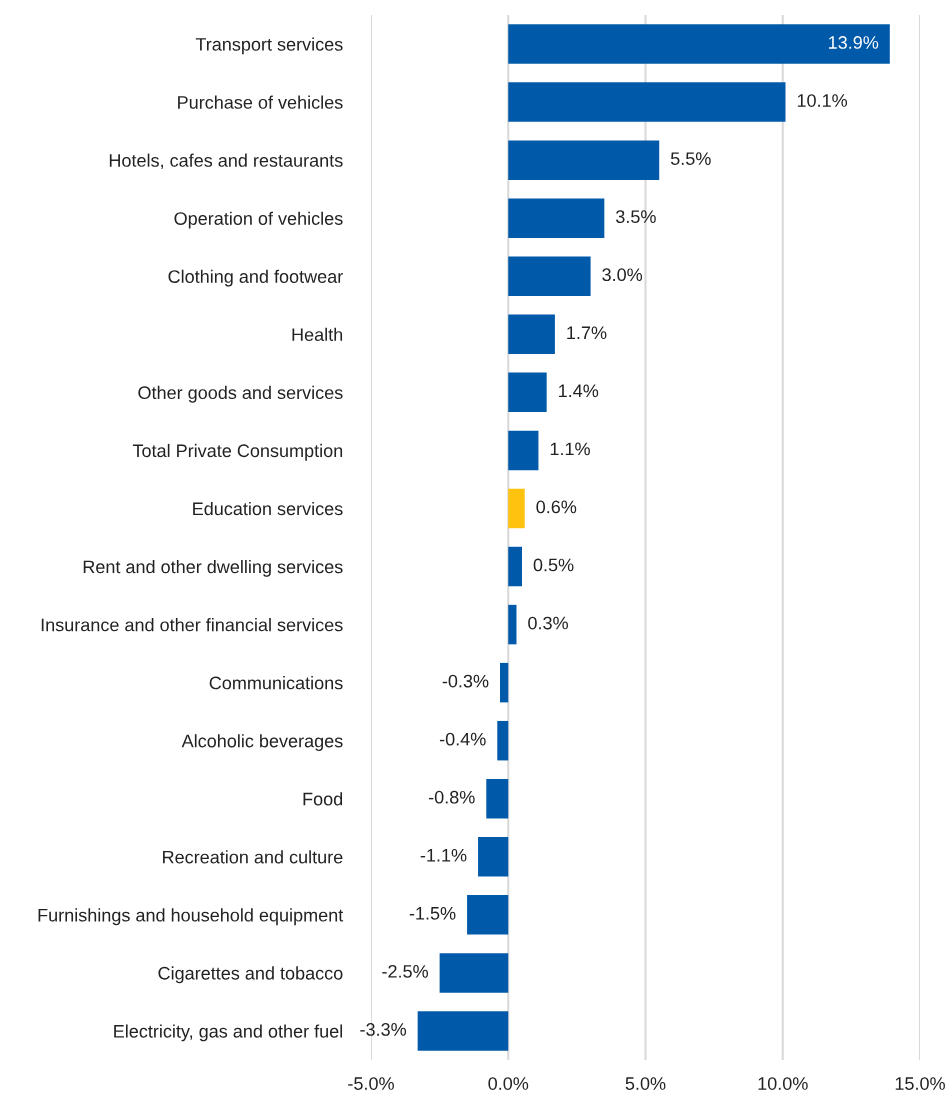 This screenshot has height=1100, width=951. What do you see at coordinates (226, 161) in the screenshot?
I see `y-tick-label: Hotels, cafes and restaurants` at bounding box center [226, 161].